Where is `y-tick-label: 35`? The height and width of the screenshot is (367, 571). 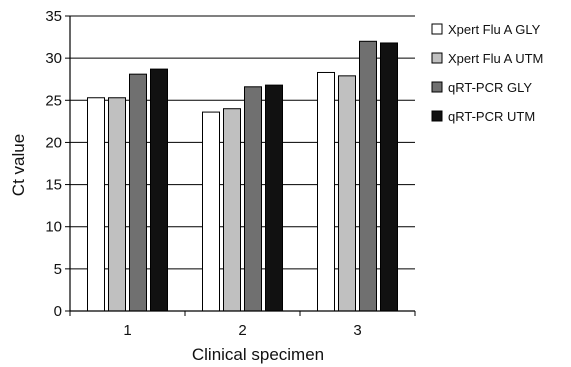 y-tick-label: 35 is located at coordinates (53, 16).